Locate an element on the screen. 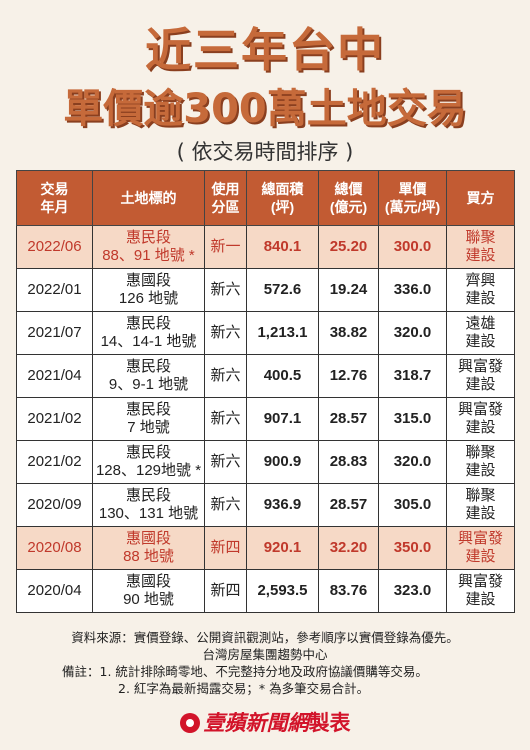  brand-name: 壹蘋新聞網 is located at coordinates (256, 723).